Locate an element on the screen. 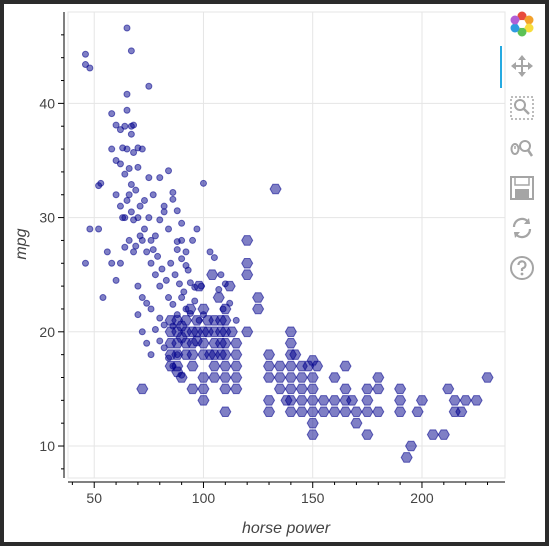 The height and width of the screenshot is (546, 549). pan-tool is located at coordinates (522, 66).